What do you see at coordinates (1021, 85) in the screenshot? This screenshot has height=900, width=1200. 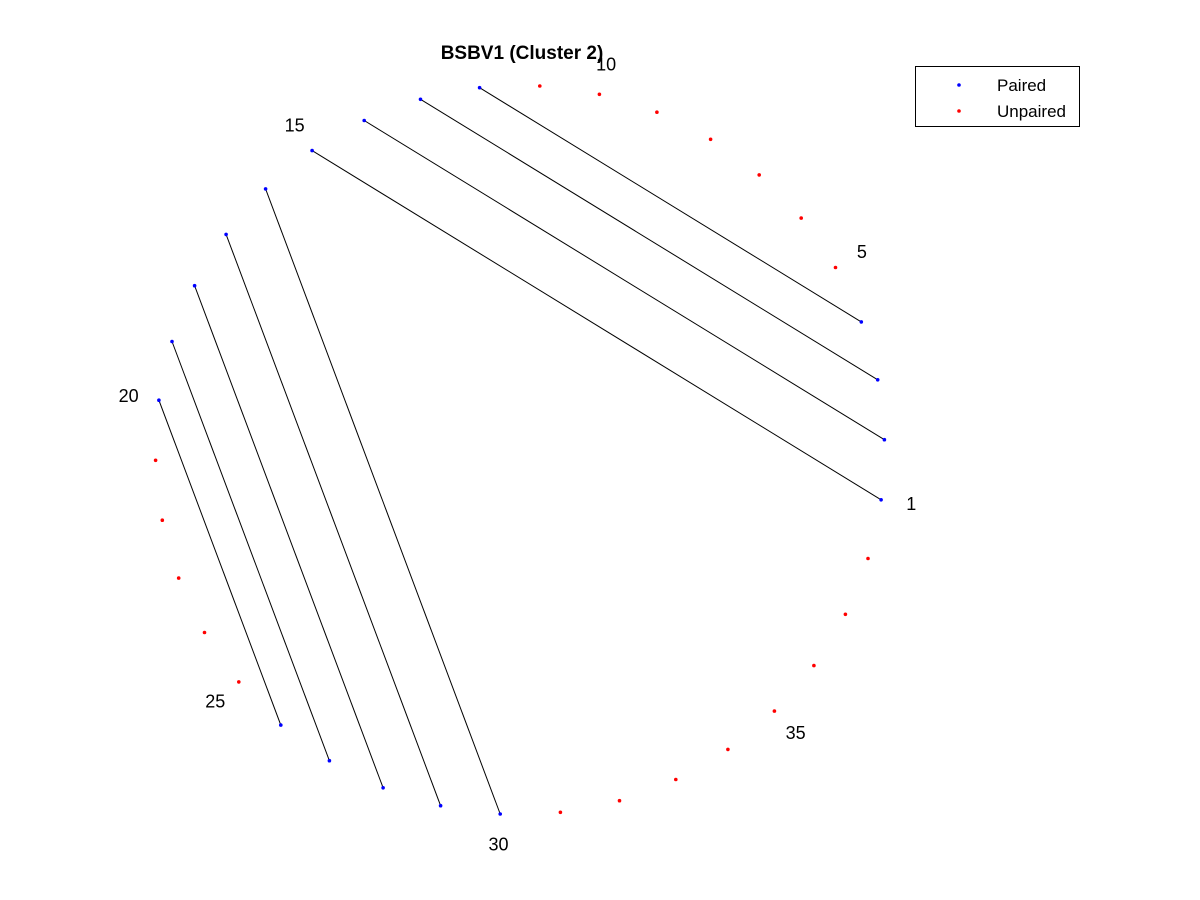 I see `legend-paired-label: Paired` at bounding box center [1021, 85].